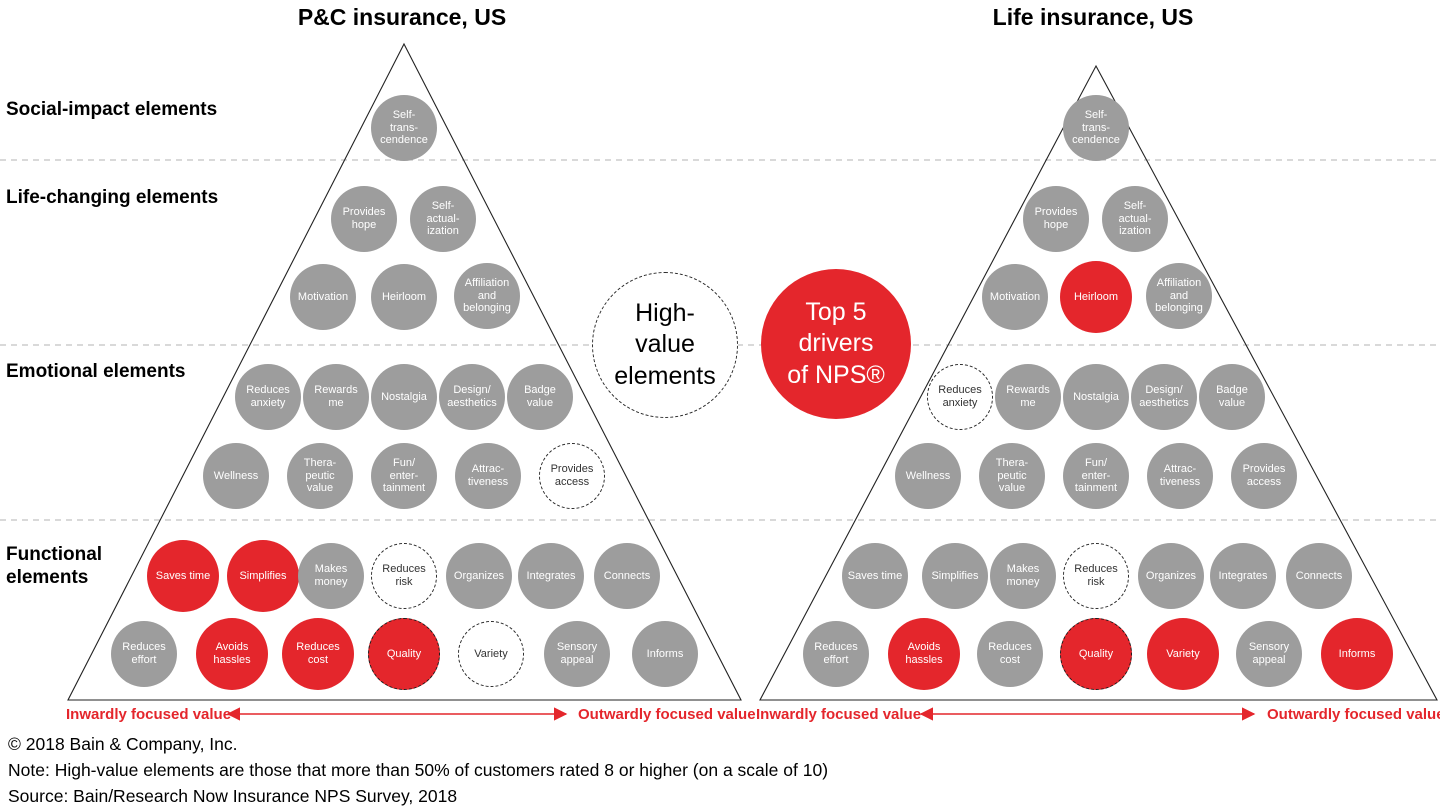  I want to click on pnc-element-nostalgia: Nostalgia, so click(404, 397).